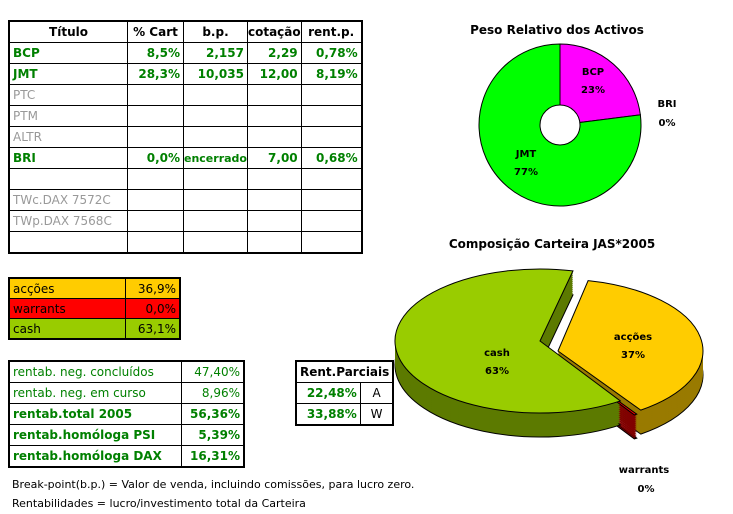 The image size is (733, 514). I want to click on table-row: BCP 8,5% 2,157 2,29 0,78%, so click(185, 53).